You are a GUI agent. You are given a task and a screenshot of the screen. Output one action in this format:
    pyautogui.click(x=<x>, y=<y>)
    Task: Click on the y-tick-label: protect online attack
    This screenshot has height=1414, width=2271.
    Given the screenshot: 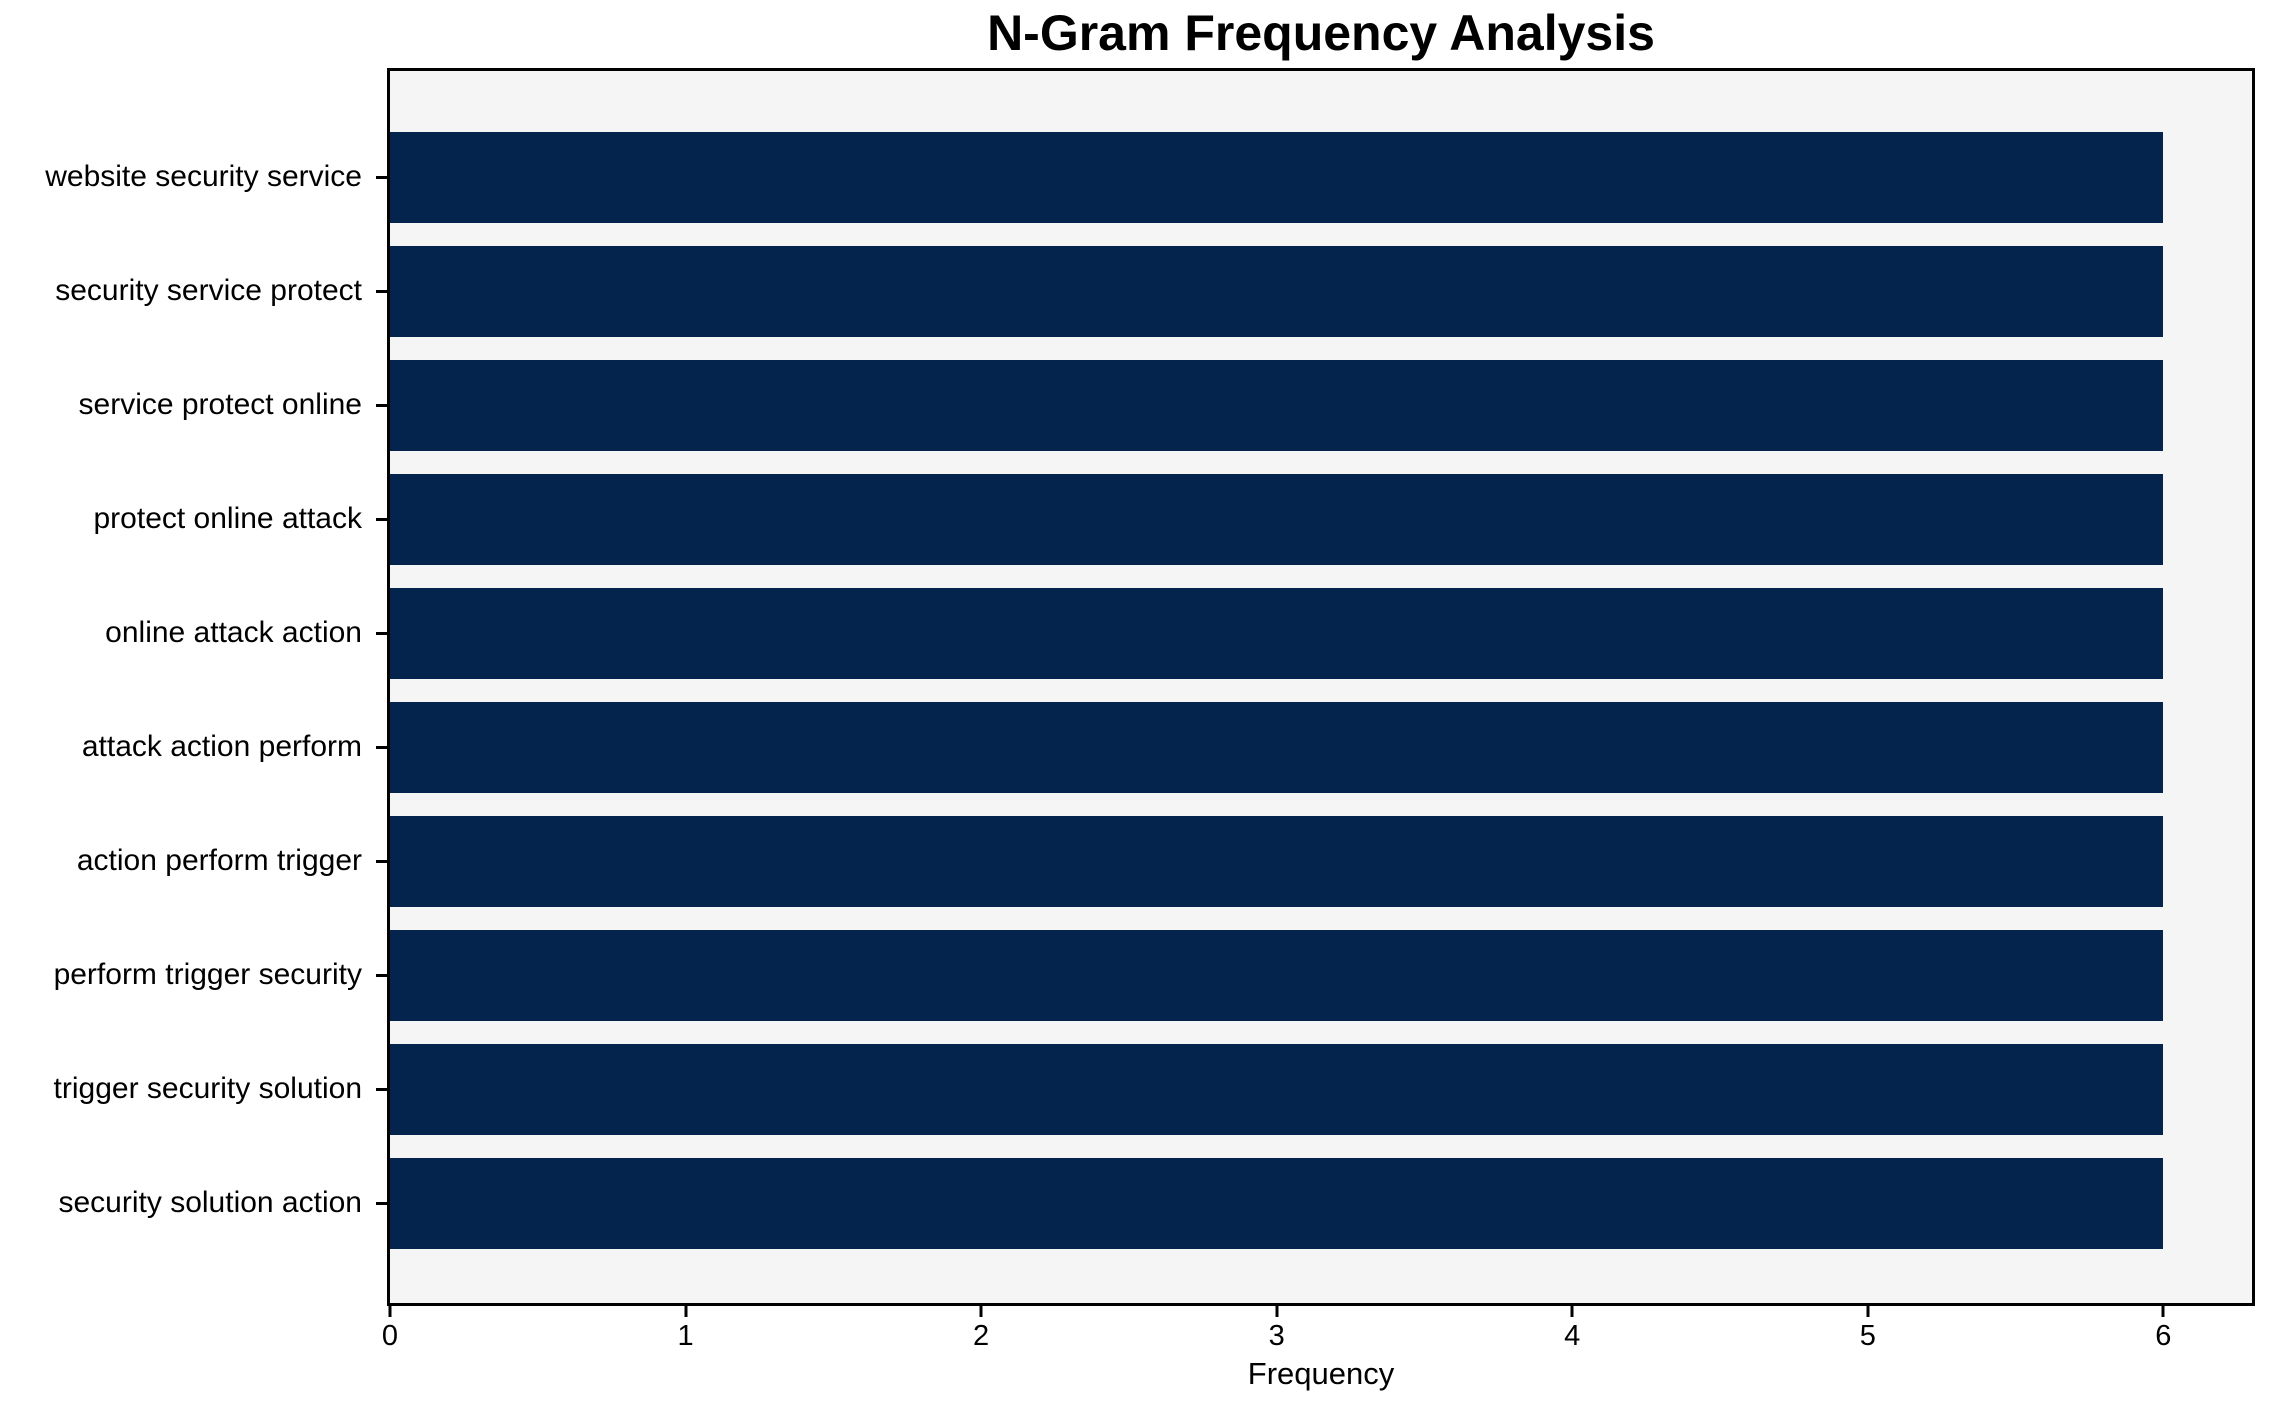 What is the action you would take?
    pyautogui.click(x=228, y=518)
    